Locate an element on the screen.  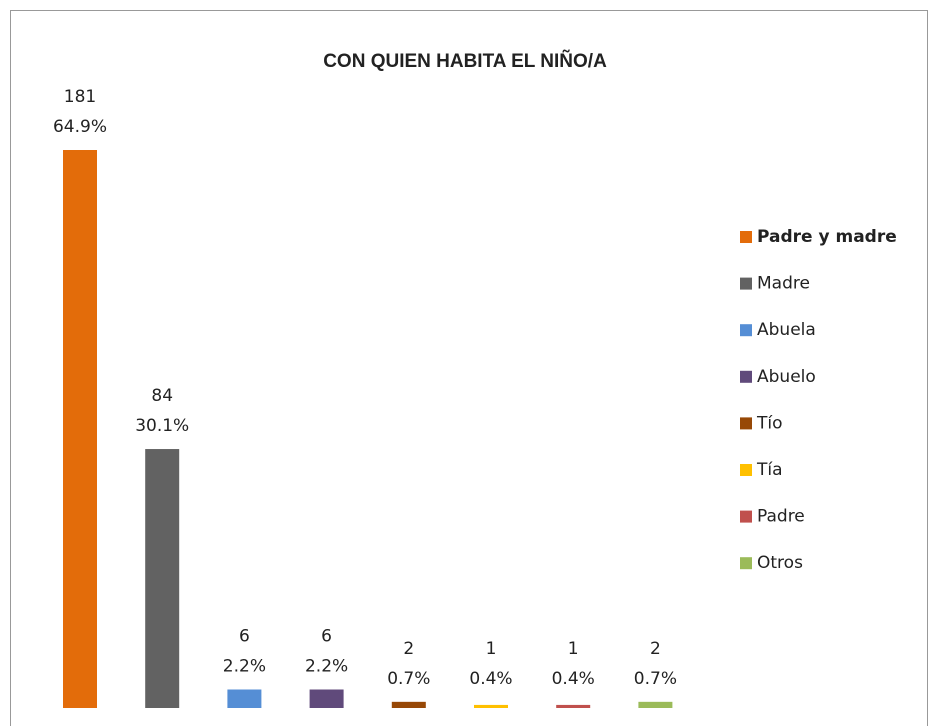
legend-label: Tío is located at coordinates (769, 423).